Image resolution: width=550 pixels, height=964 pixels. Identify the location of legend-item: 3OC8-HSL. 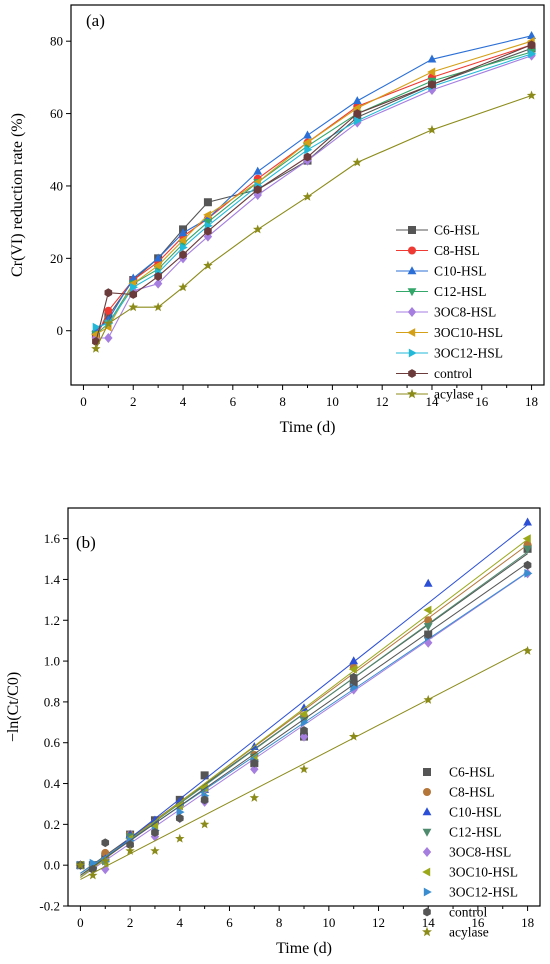
(466, 852).